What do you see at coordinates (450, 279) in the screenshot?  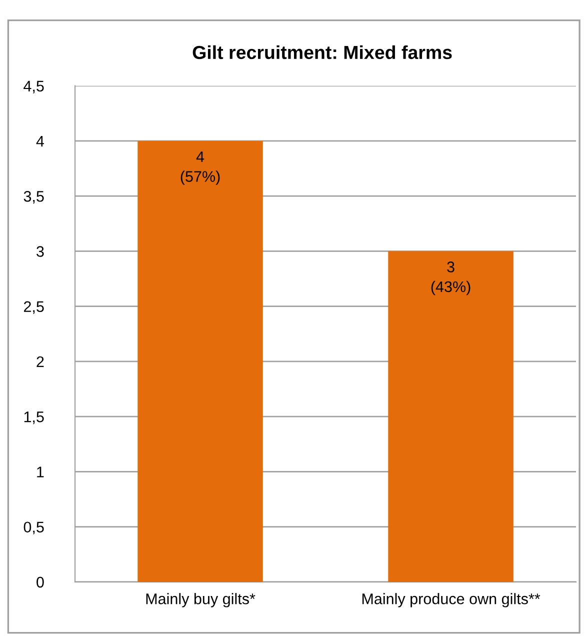 I see `data-label: 3 (43%)` at bounding box center [450, 279].